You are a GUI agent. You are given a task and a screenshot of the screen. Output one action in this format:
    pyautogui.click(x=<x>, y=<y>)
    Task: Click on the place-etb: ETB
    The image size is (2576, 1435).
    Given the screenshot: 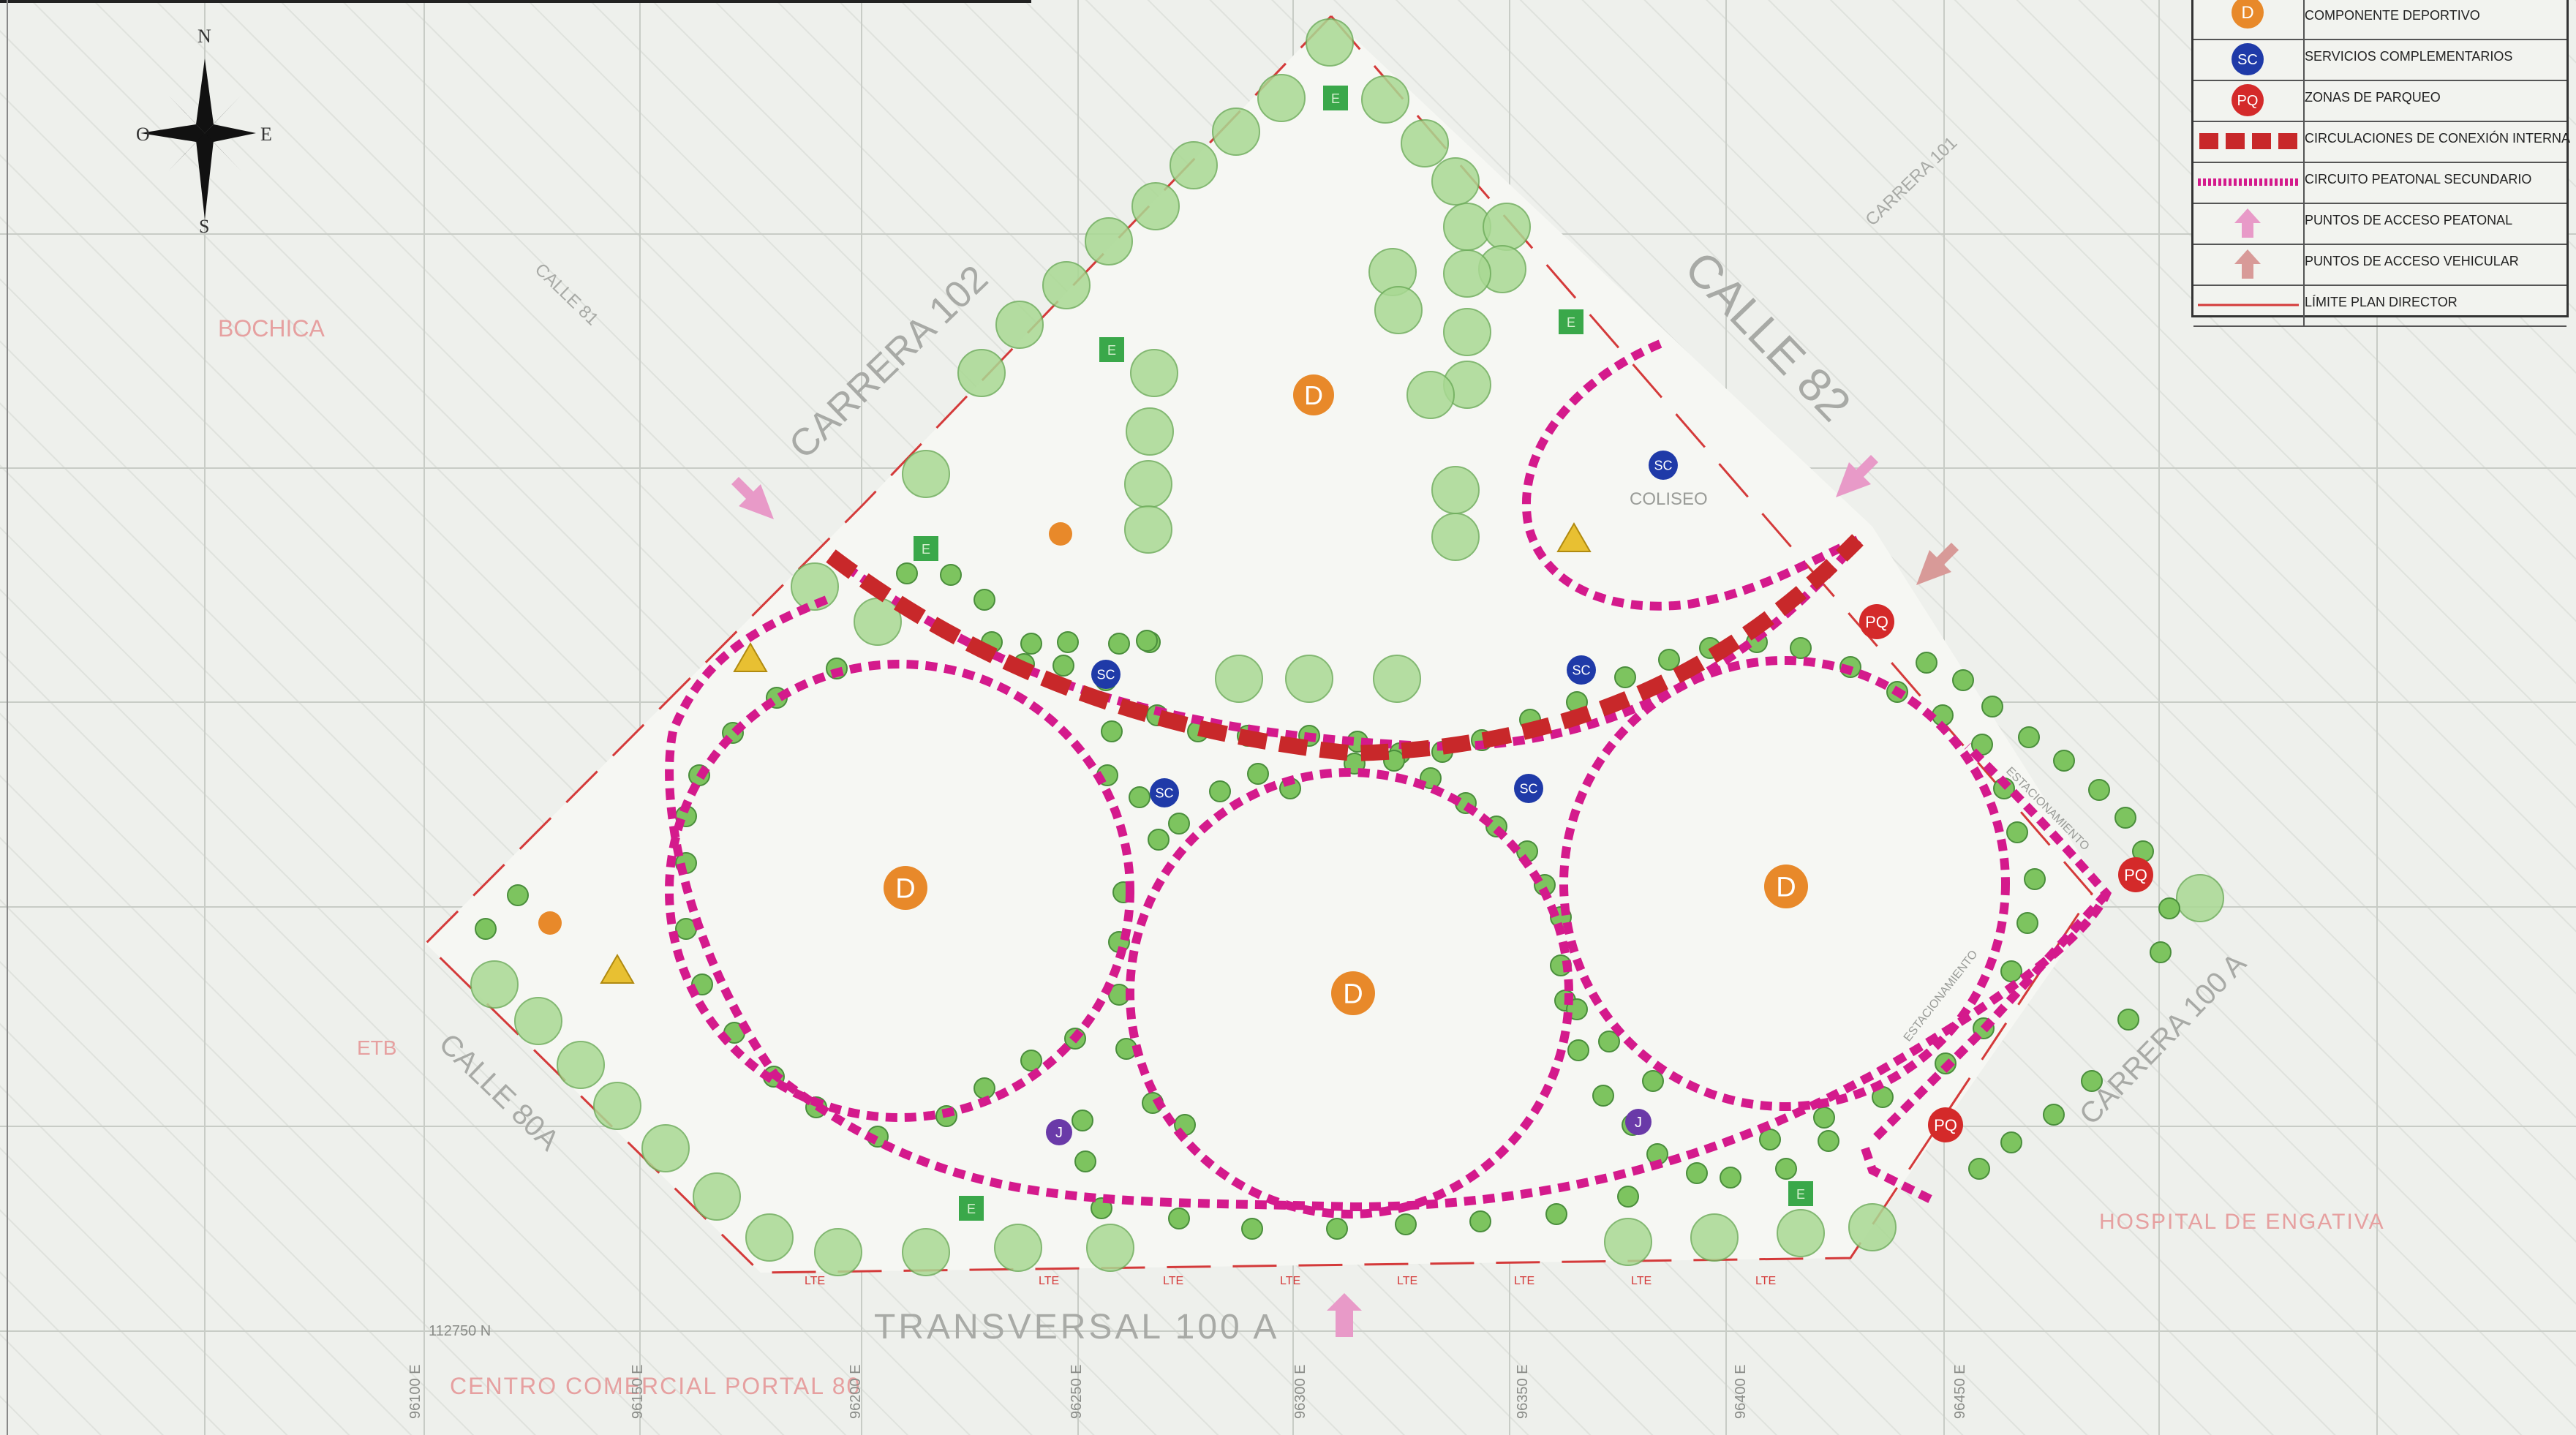 What is the action you would take?
    pyautogui.click(x=376, y=1047)
    